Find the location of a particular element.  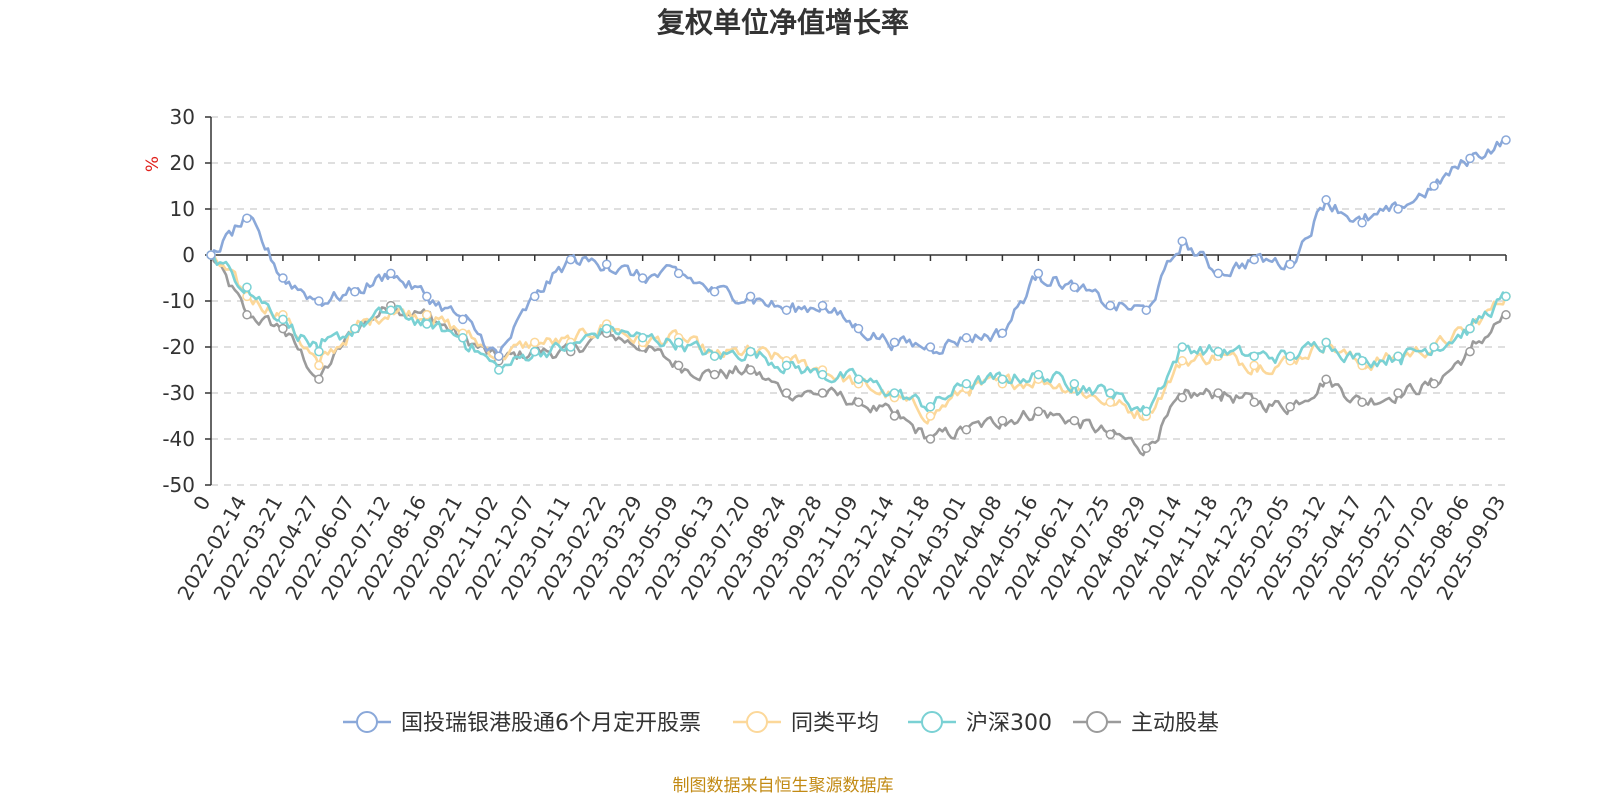

y-tick-label: -20 is located at coordinates (178, 347).